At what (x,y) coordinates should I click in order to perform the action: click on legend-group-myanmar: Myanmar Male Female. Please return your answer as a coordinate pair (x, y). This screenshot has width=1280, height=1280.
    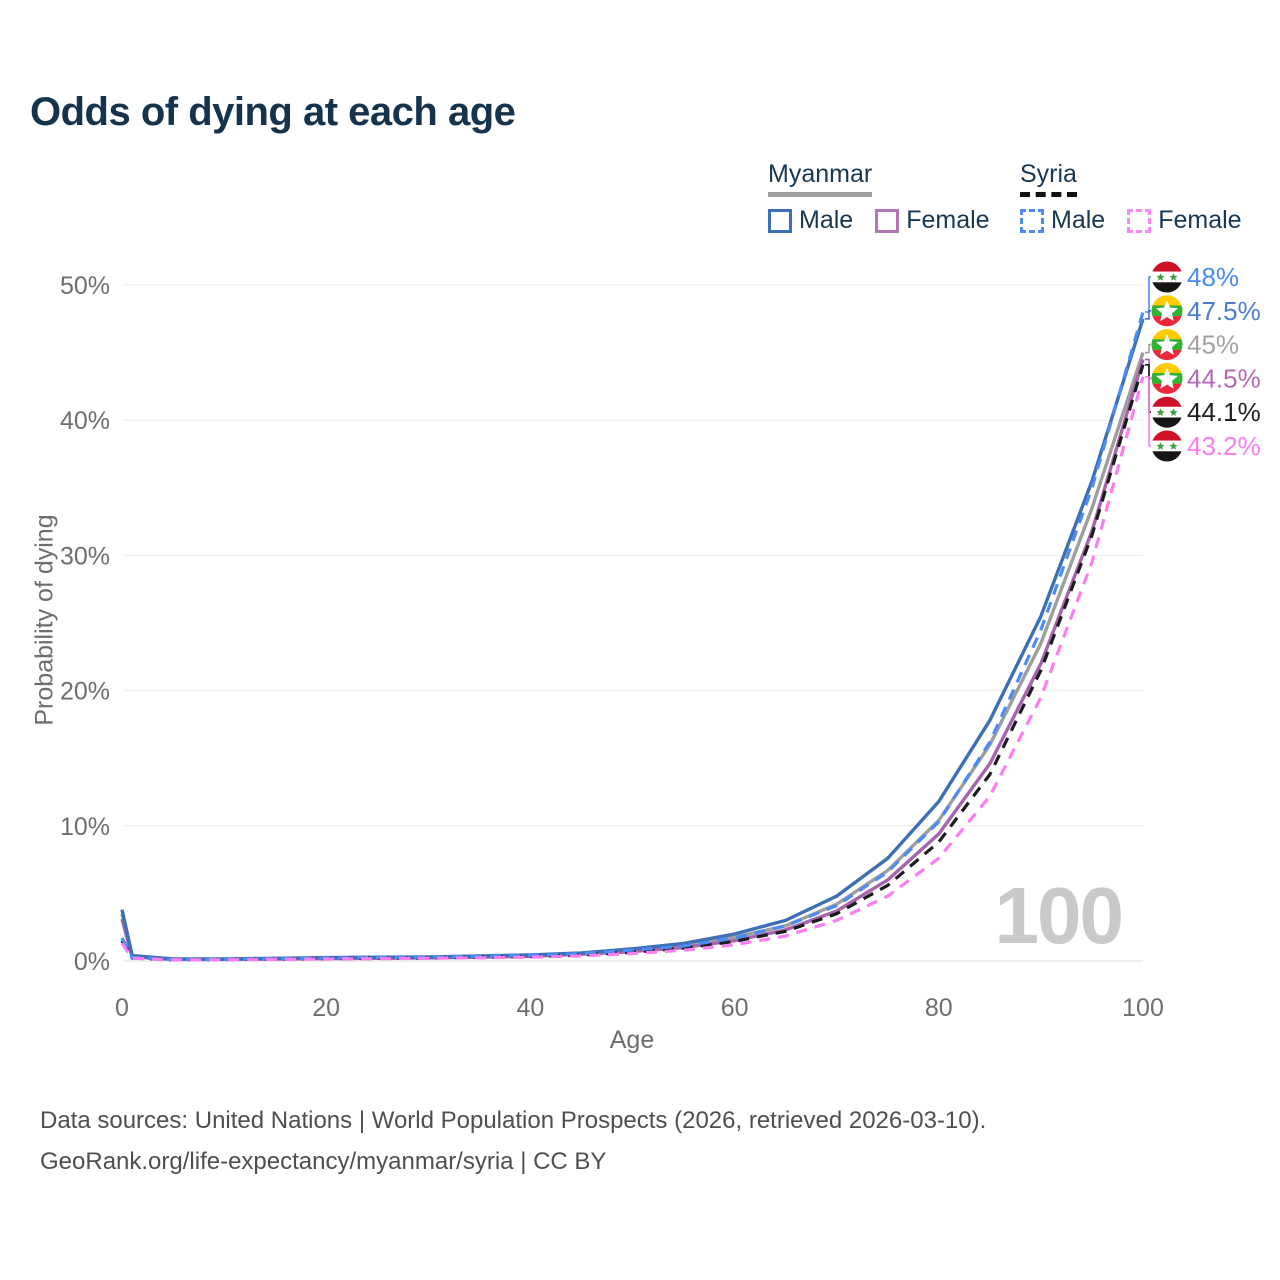
    Looking at the image, I should click on (879, 197).